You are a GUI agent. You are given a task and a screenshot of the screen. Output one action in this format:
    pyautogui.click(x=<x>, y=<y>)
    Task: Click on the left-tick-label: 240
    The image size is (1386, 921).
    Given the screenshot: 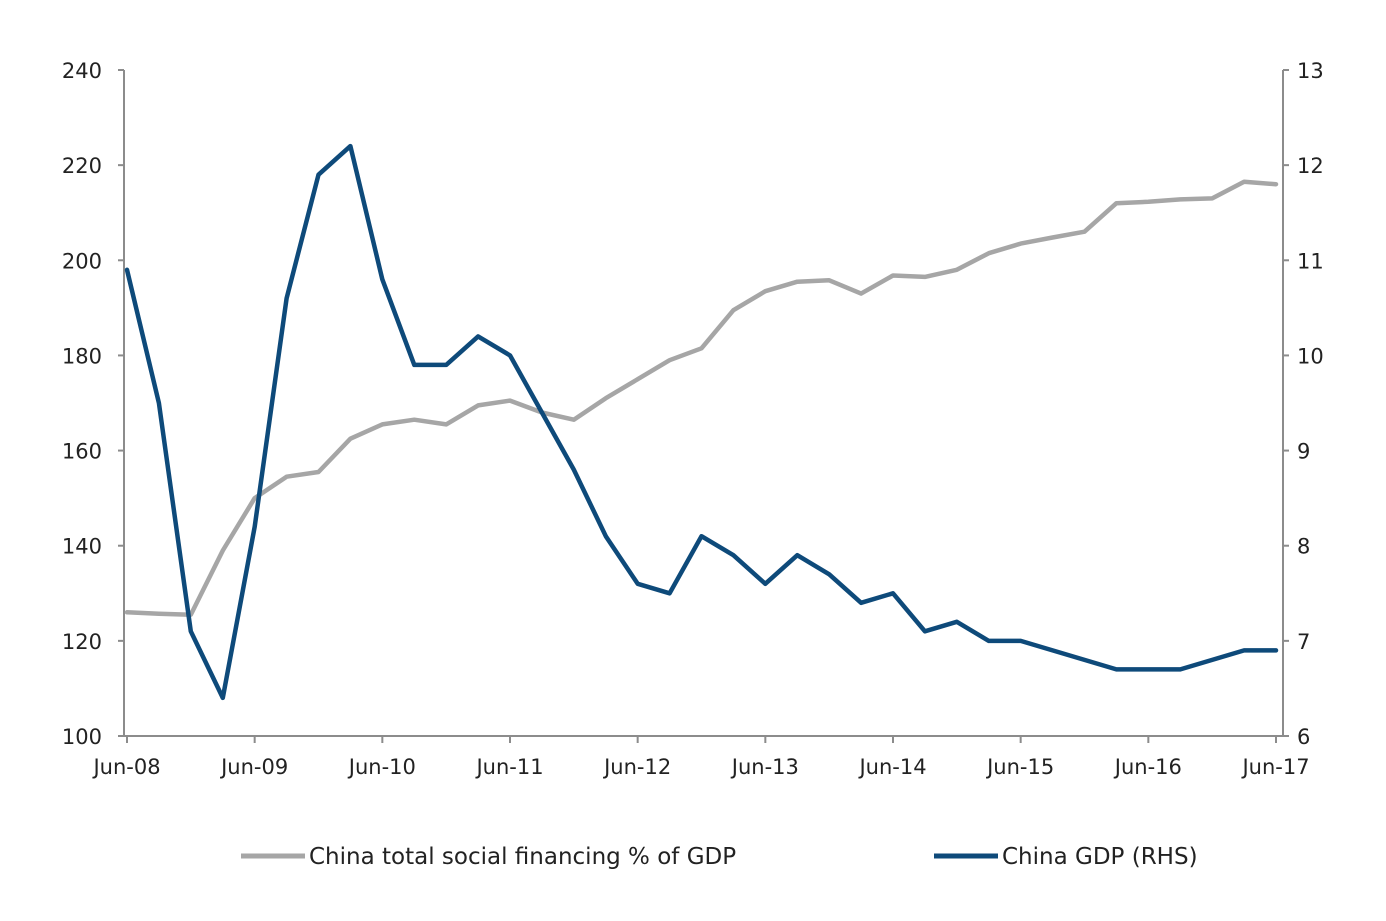 What is the action you would take?
    pyautogui.click(x=82, y=71)
    